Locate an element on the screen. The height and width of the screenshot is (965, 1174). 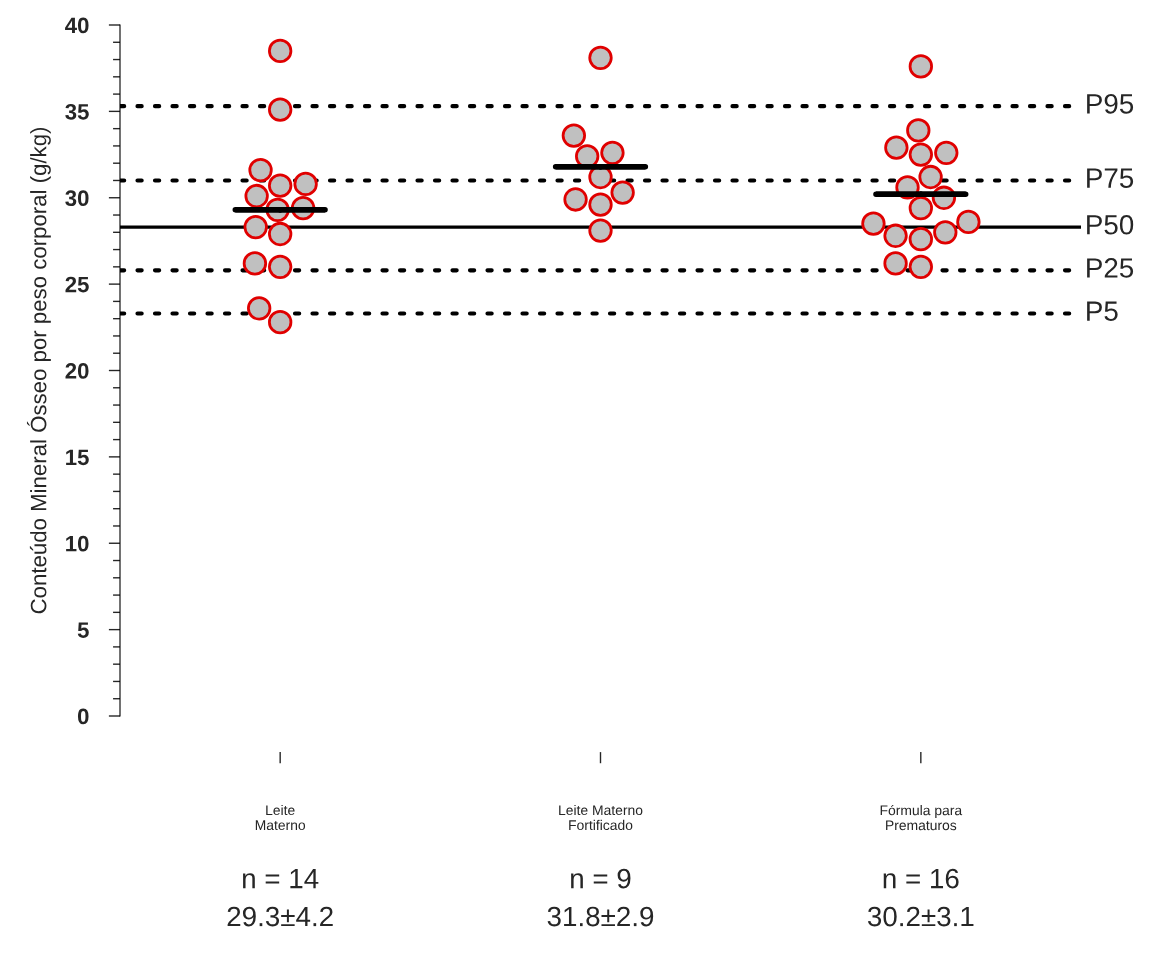
x-tick-label: Fórmula para Prematuros is located at coordinates (921, 817).